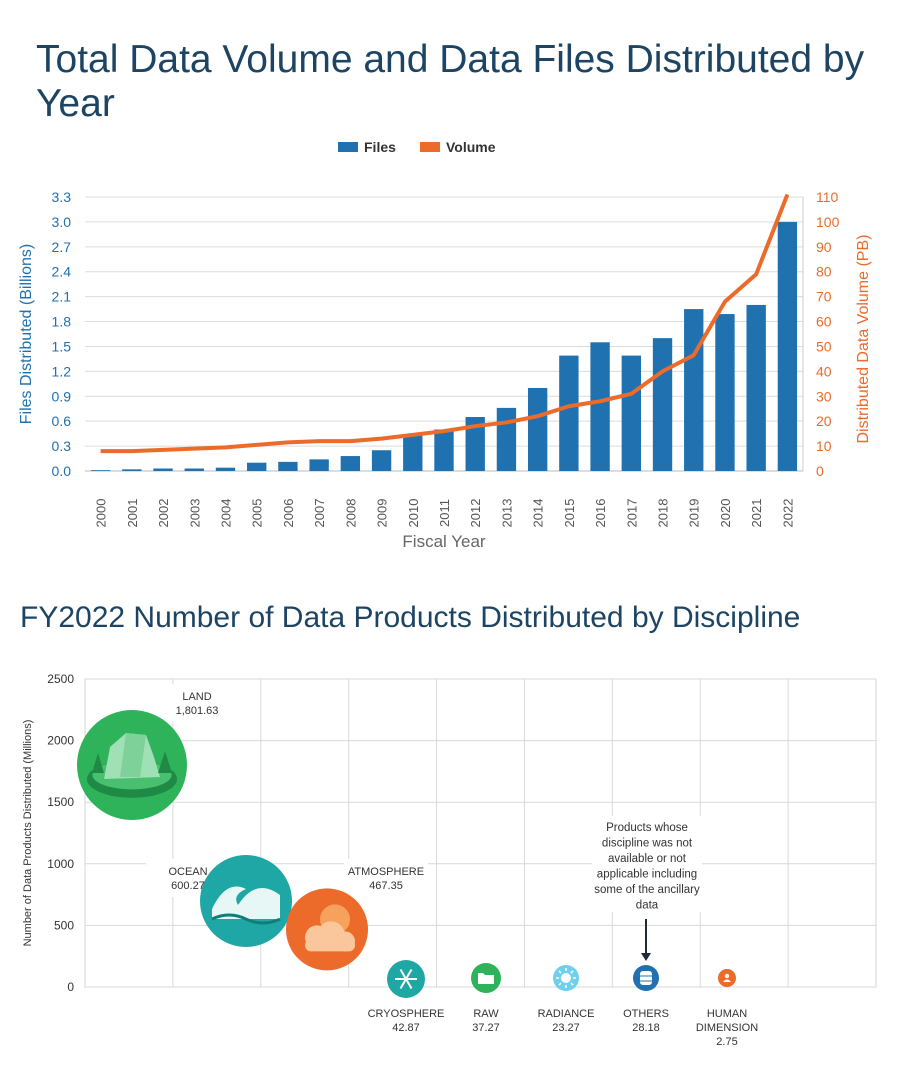 The height and width of the screenshot is (1076, 900). Describe the element at coordinates (257, 513) in the screenshot. I see `x-tick-label: 2005` at that location.